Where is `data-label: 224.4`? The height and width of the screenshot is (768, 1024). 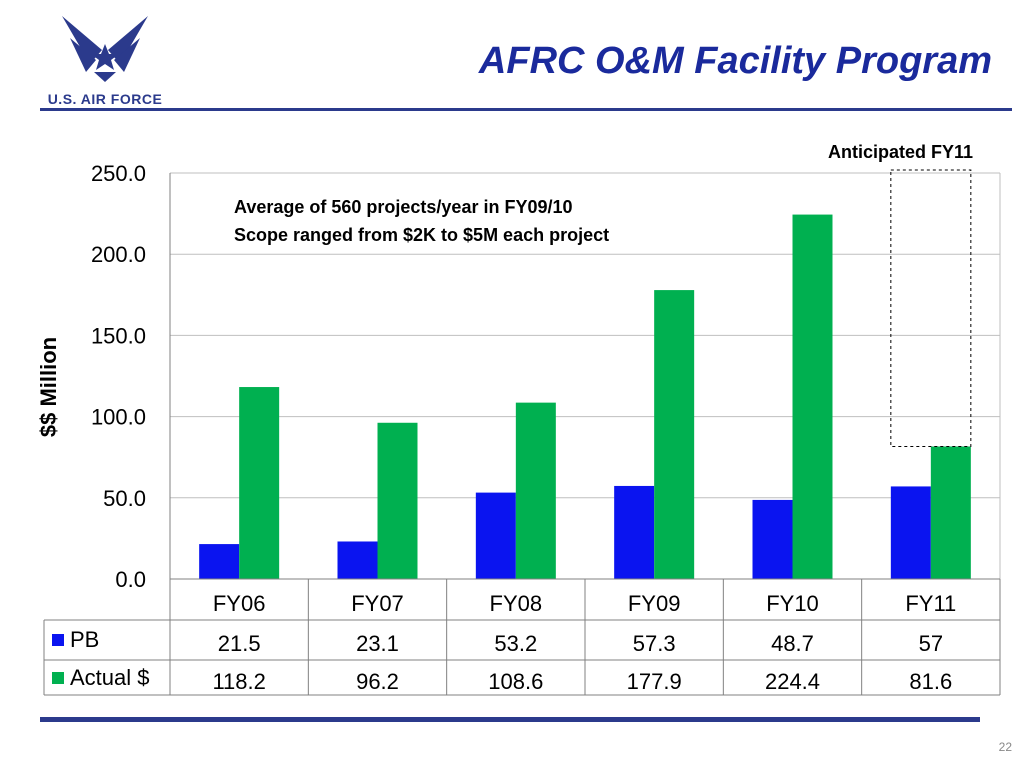
data-label: 224.4 is located at coordinates (792, 681).